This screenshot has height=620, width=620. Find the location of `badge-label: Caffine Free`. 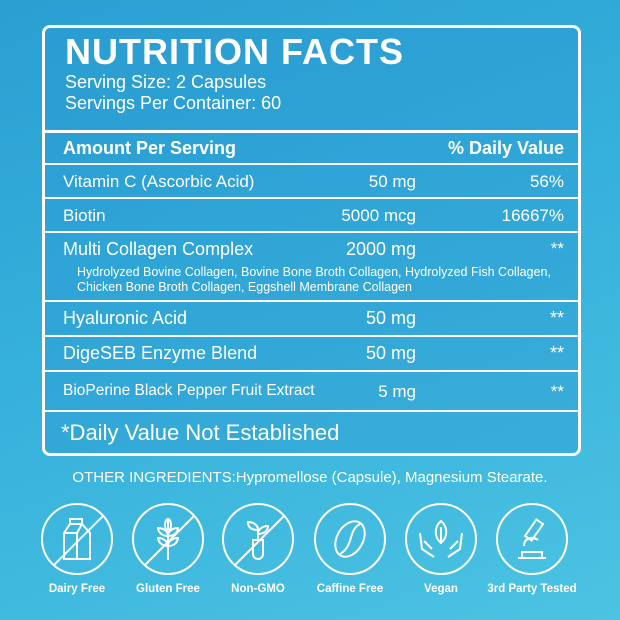

badge-label: Caffine Free is located at coordinates (350, 589).